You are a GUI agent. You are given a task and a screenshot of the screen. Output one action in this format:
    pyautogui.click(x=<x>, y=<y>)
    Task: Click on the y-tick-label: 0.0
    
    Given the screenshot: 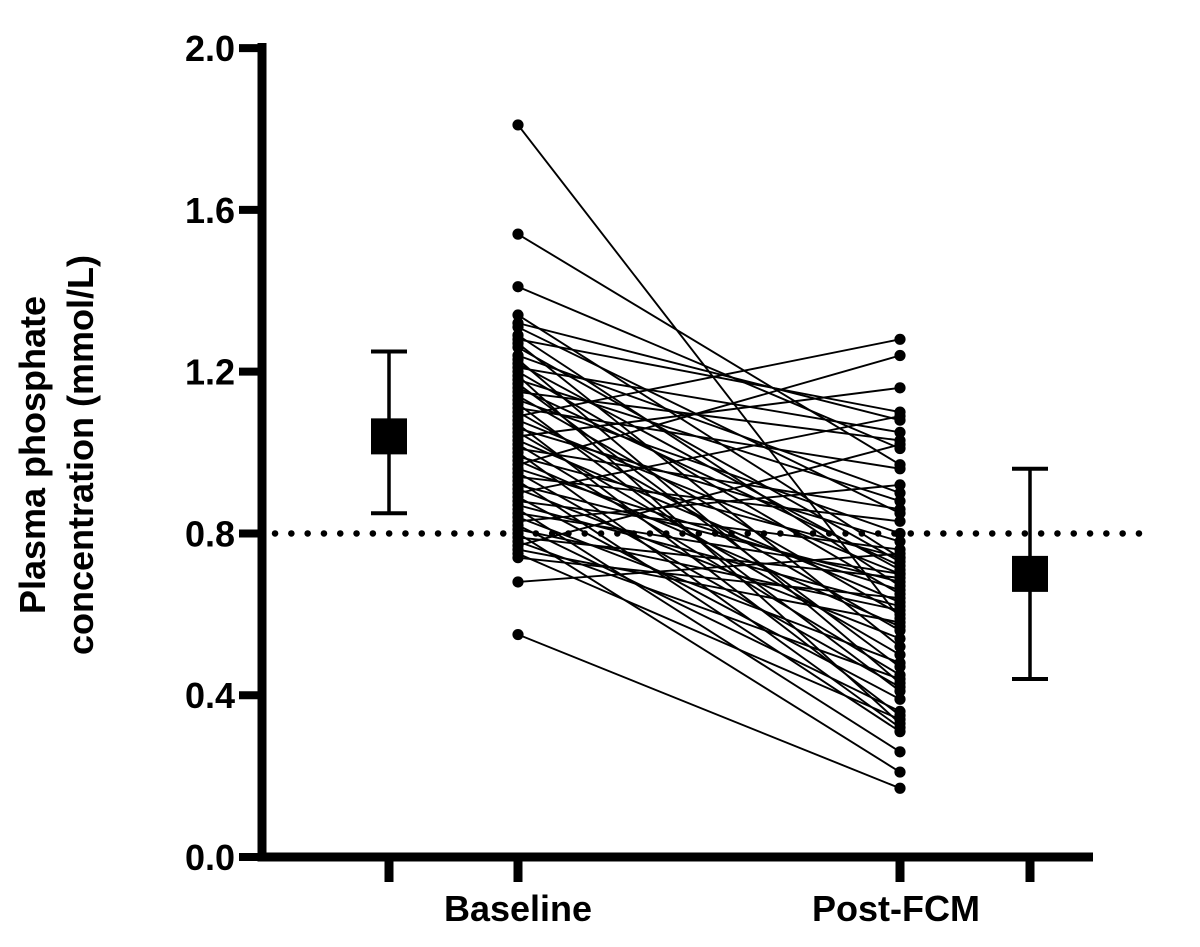 What is the action you would take?
    pyautogui.click(x=210, y=857)
    